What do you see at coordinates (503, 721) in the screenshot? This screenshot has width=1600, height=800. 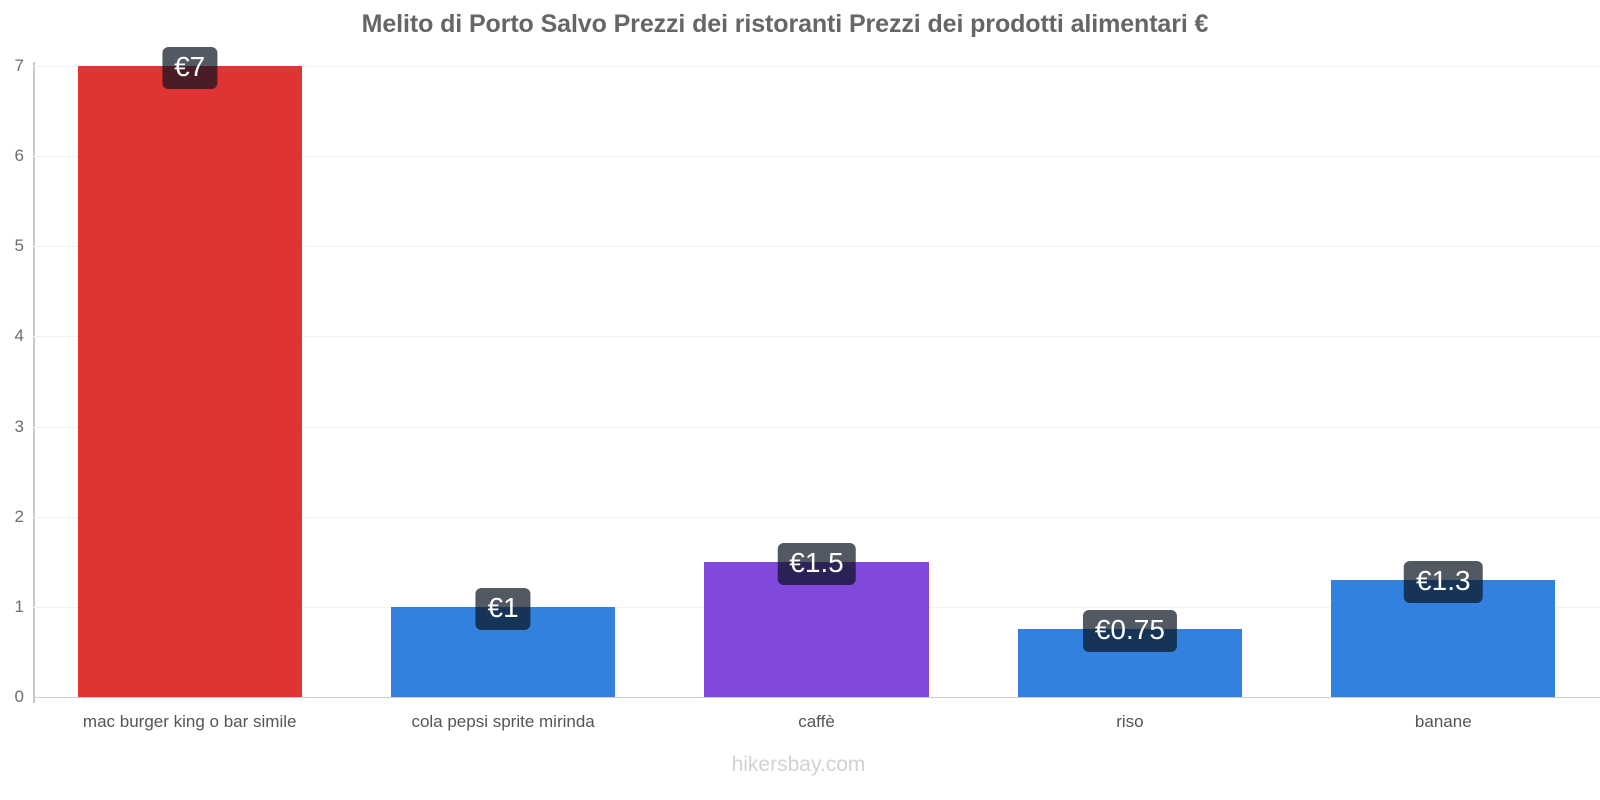 I see `x-axis-tick-label: cola pepsi sprite mirinda` at bounding box center [503, 721].